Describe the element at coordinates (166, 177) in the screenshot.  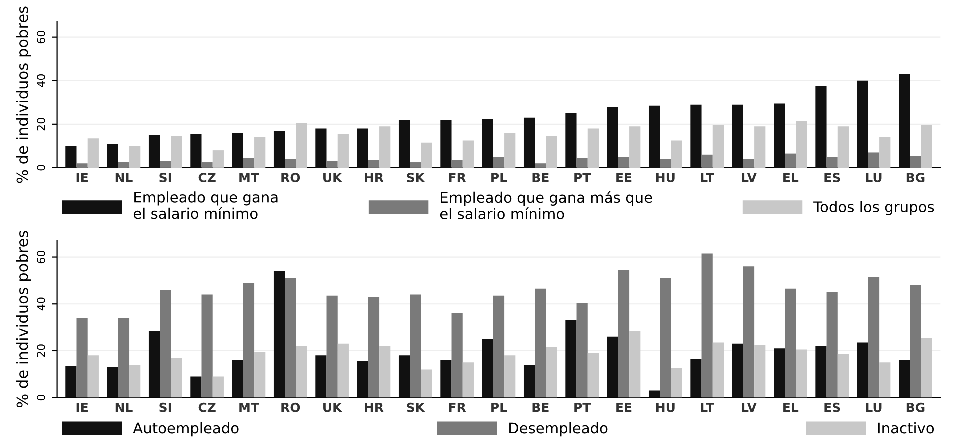
I see `x-tick-label: SI` at that location.